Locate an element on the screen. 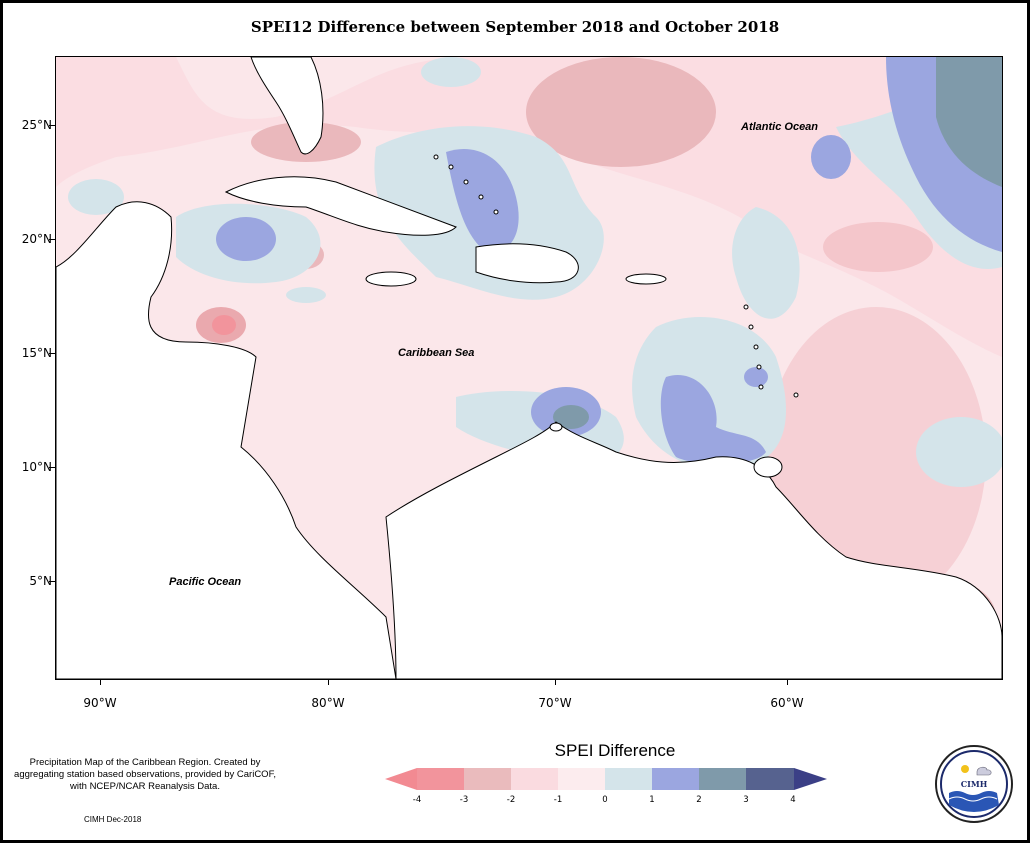 This screenshot has width=1030, height=843. legend-tick-label: -2 is located at coordinates (511, 800).